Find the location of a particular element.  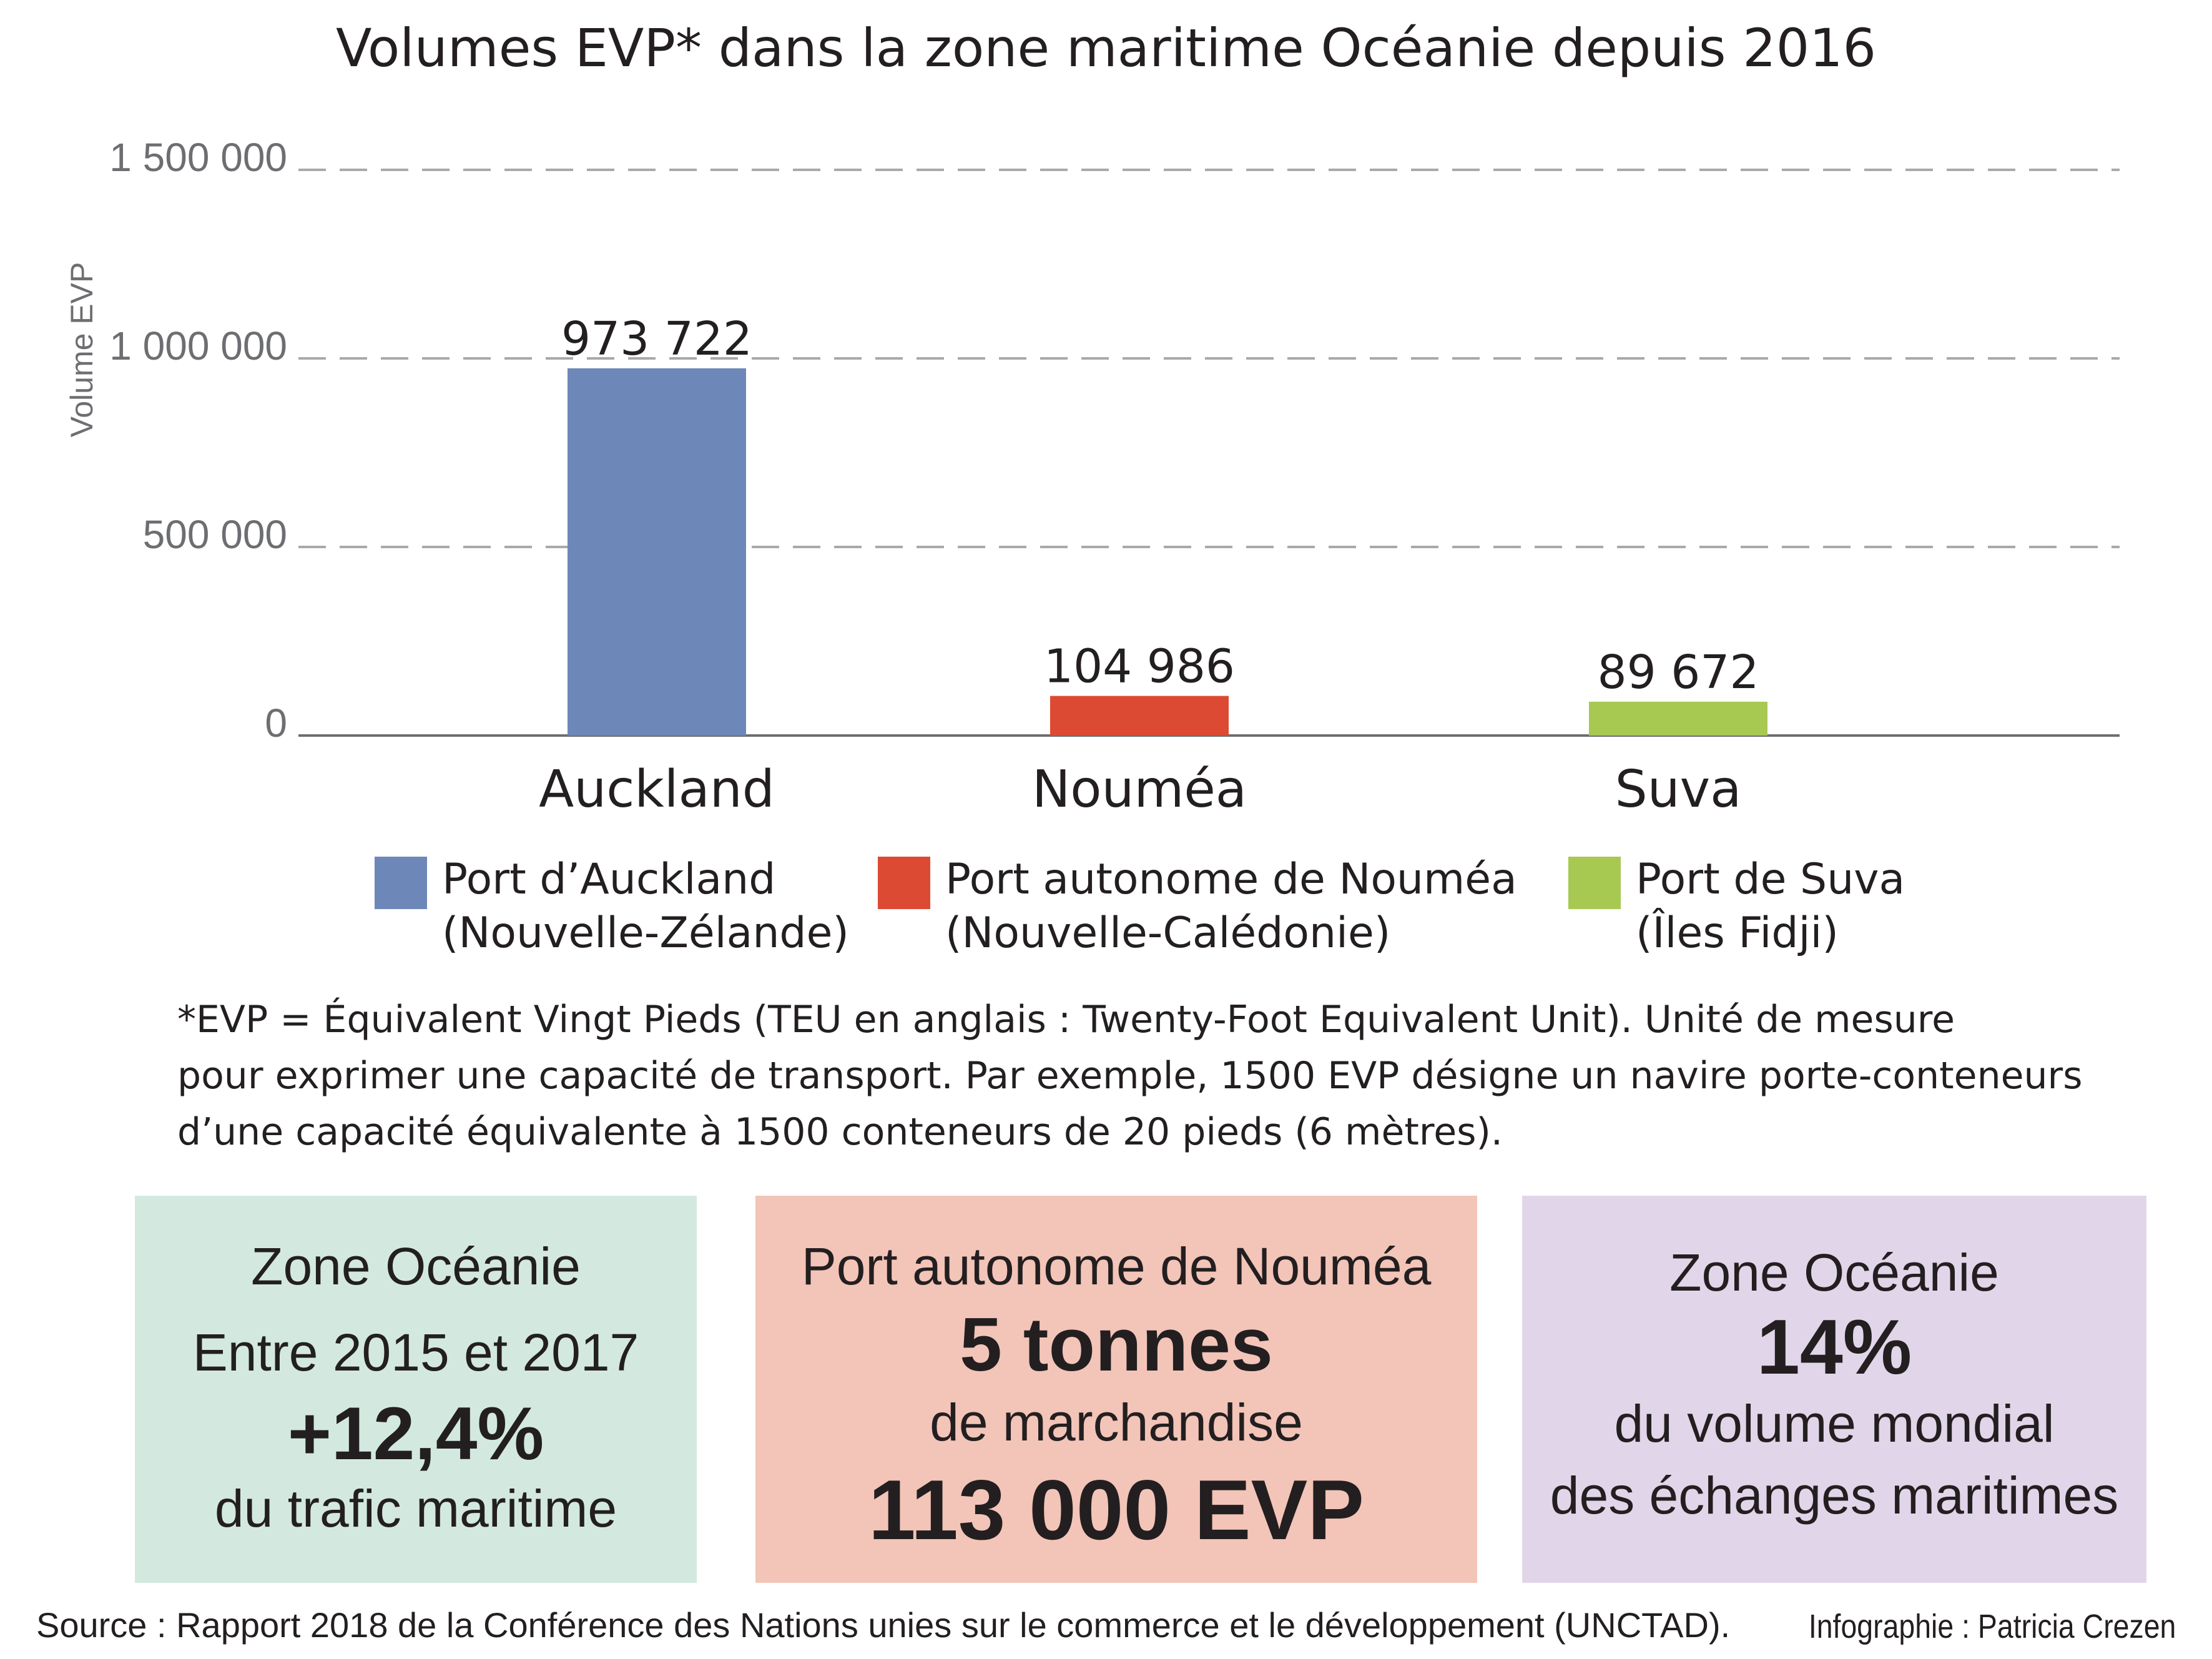

data-label: 89 672 is located at coordinates (1678, 672).